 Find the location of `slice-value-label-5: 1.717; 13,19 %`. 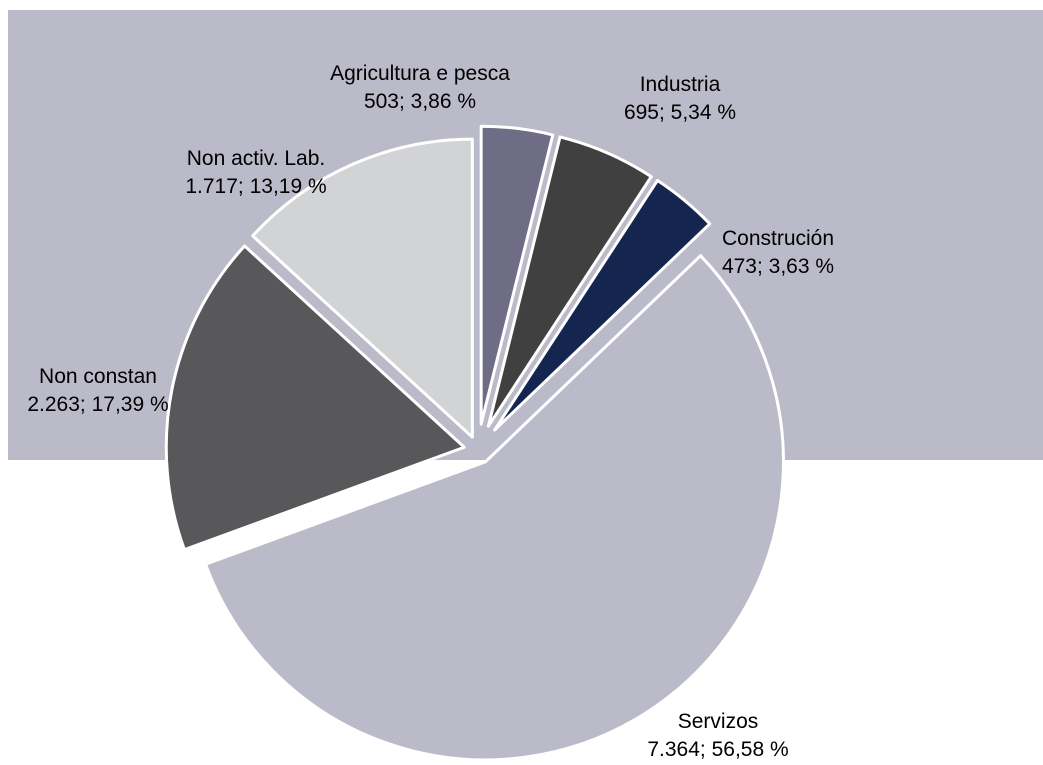

slice-value-label-5: 1.717; 13,19 % is located at coordinates (255, 186).